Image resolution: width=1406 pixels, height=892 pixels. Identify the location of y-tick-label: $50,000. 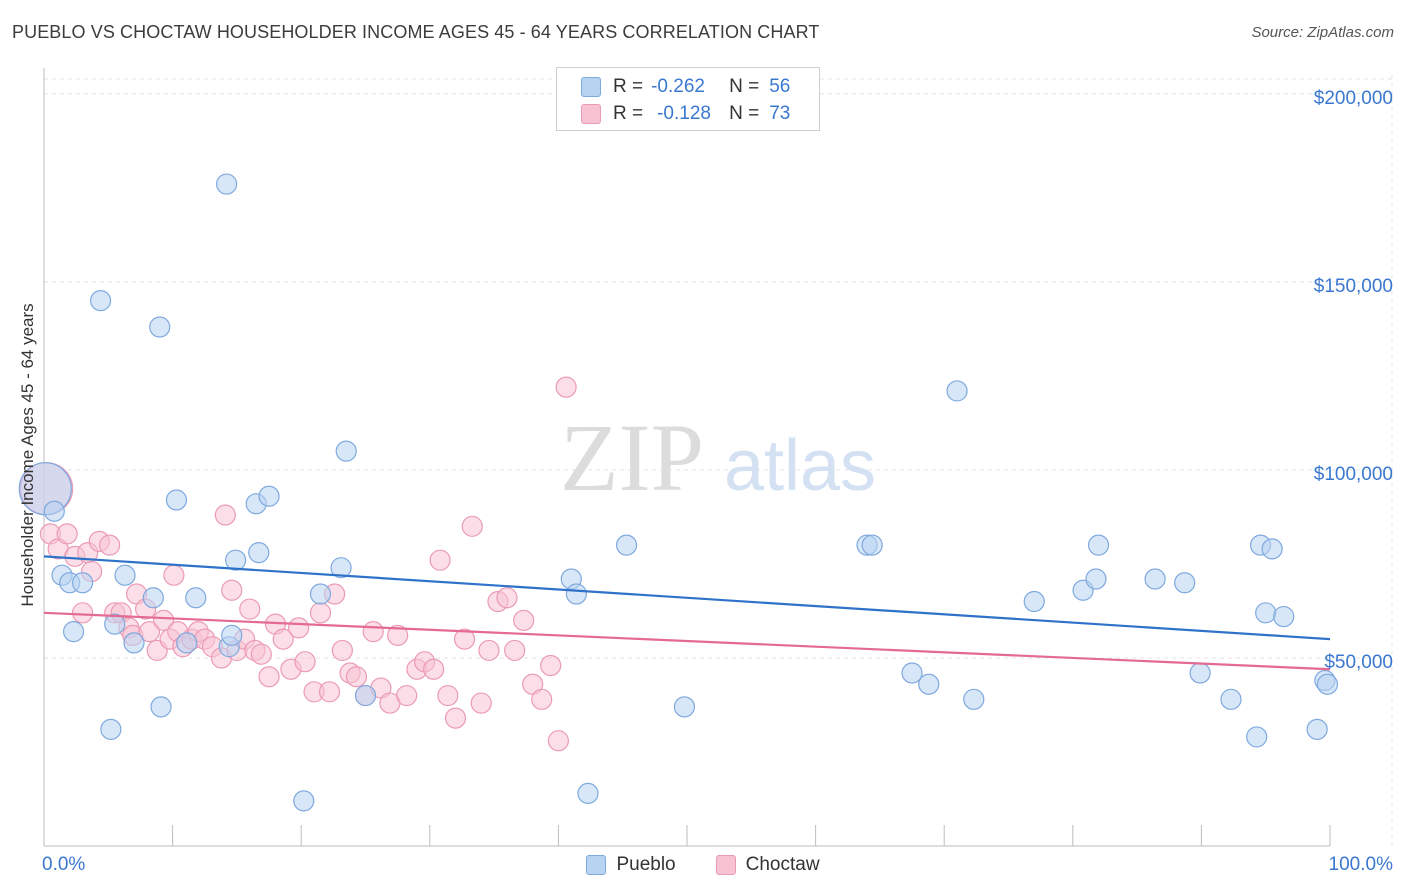
(1358, 662).